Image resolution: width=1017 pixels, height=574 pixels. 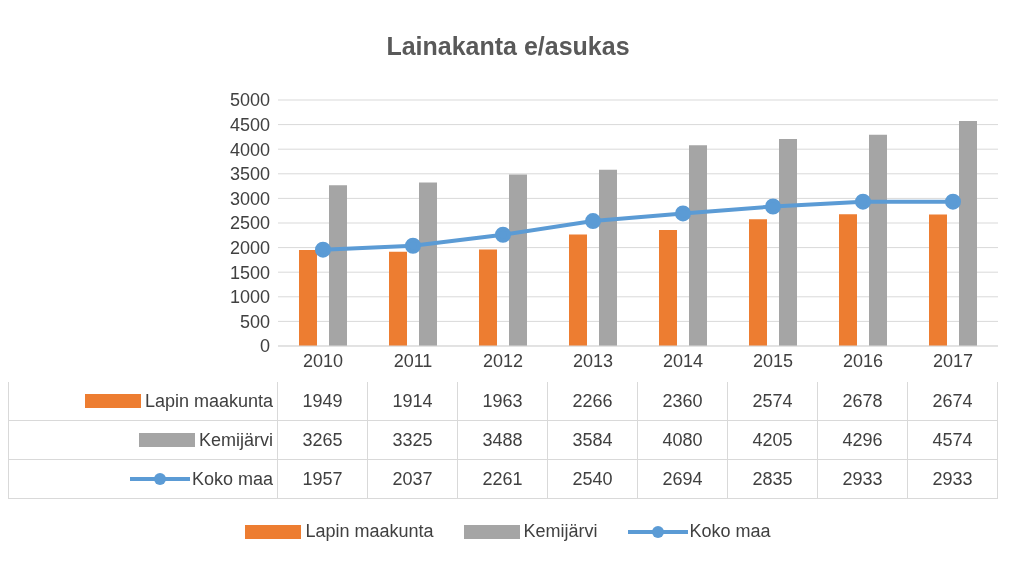 What do you see at coordinates (683, 360) in the screenshot?
I see `x-tick-label: 2014` at bounding box center [683, 360].